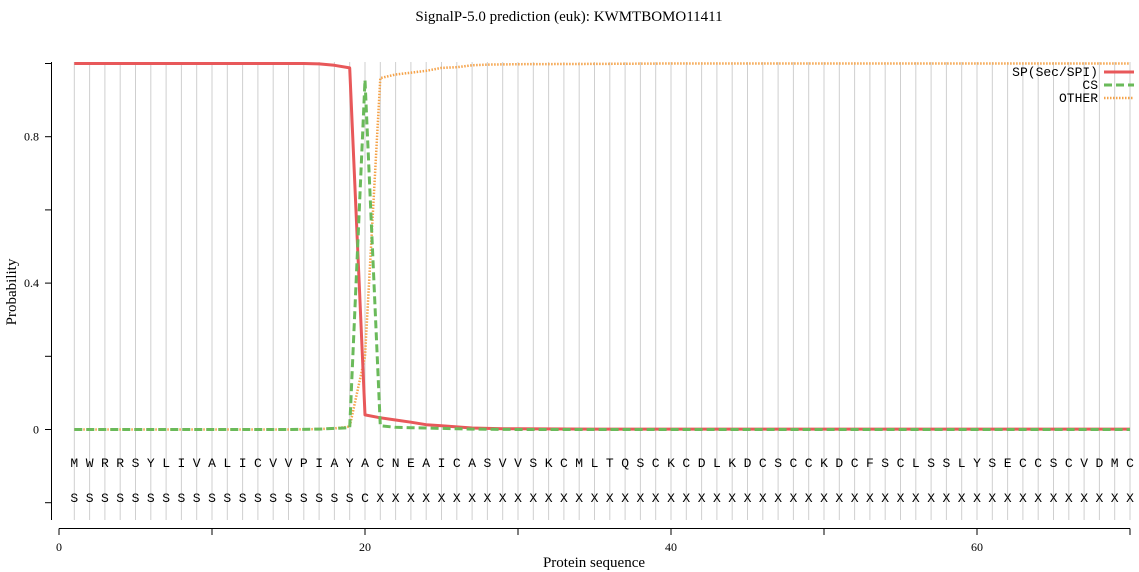 The width and height of the screenshot is (1139, 572). Describe the element at coordinates (36, 430) in the screenshot. I see `y-tick-label: 0` at that location.